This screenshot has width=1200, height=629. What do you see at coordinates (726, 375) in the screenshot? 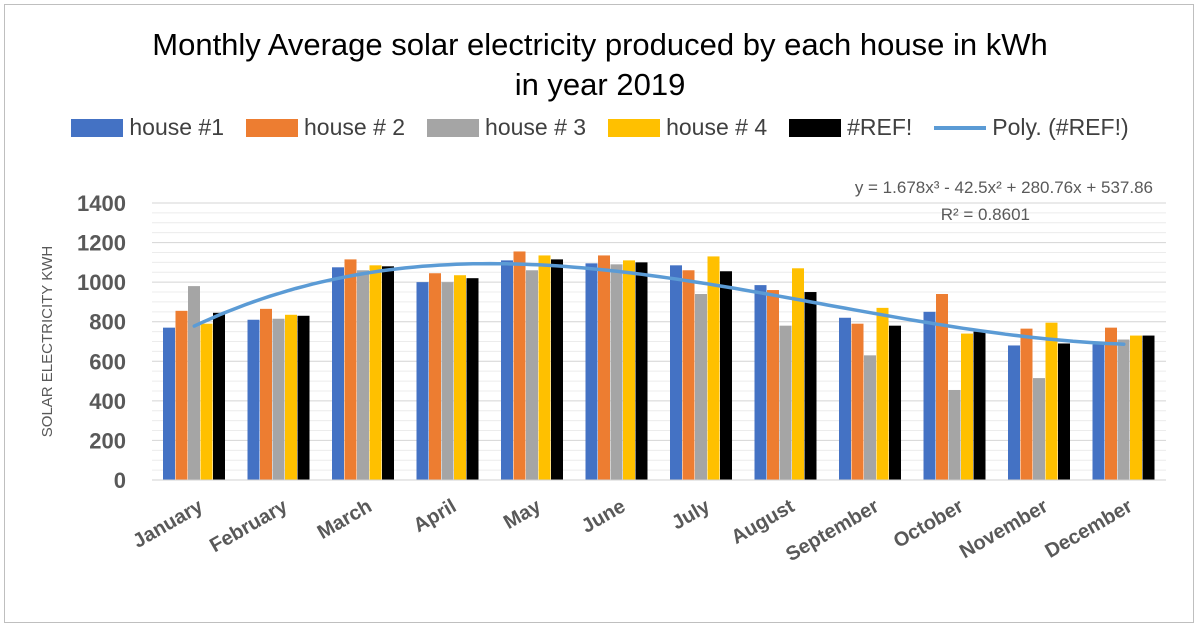
I see `bar-ref-july` at bounding box center [726, 375].